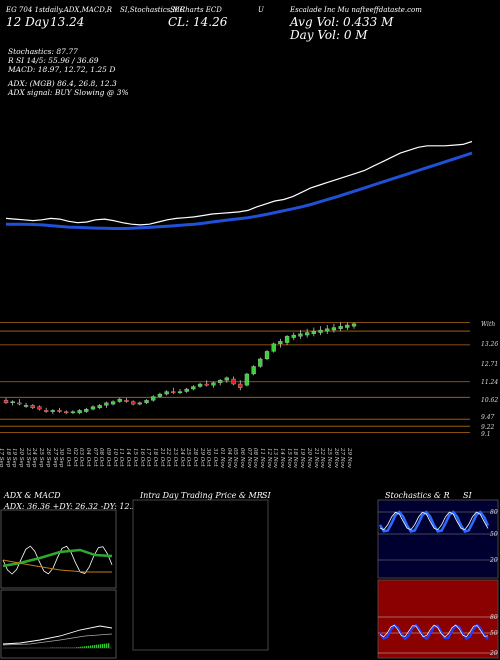  Describe the element at coordinates (181, 457) in the screenshot. I see `date-axis-label: 24 Oct` at that location.